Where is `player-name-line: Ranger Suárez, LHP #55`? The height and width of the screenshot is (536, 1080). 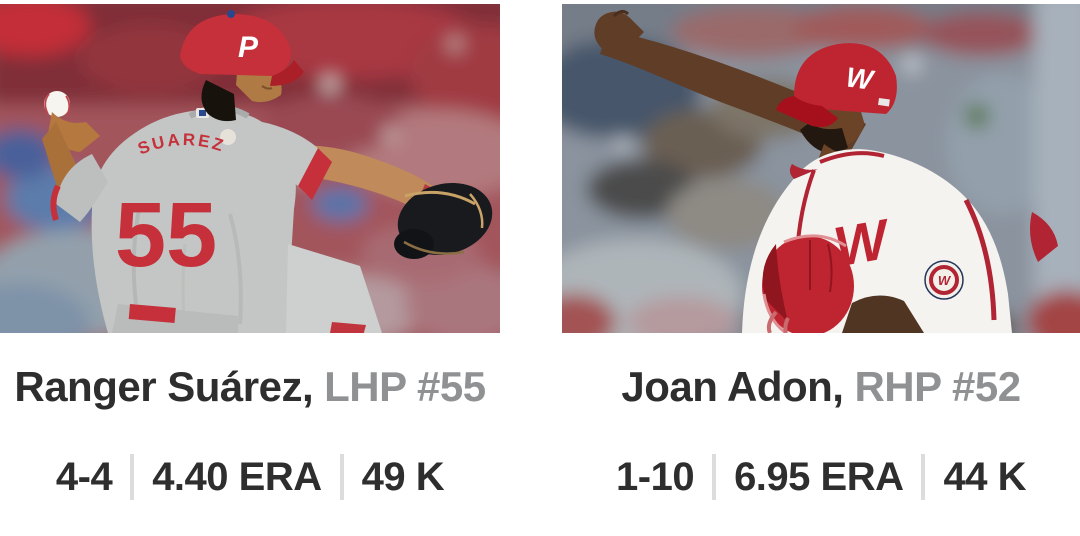 player-name-line: Ranger Suárez, LHP #55 is located at coordinates (250, 387).